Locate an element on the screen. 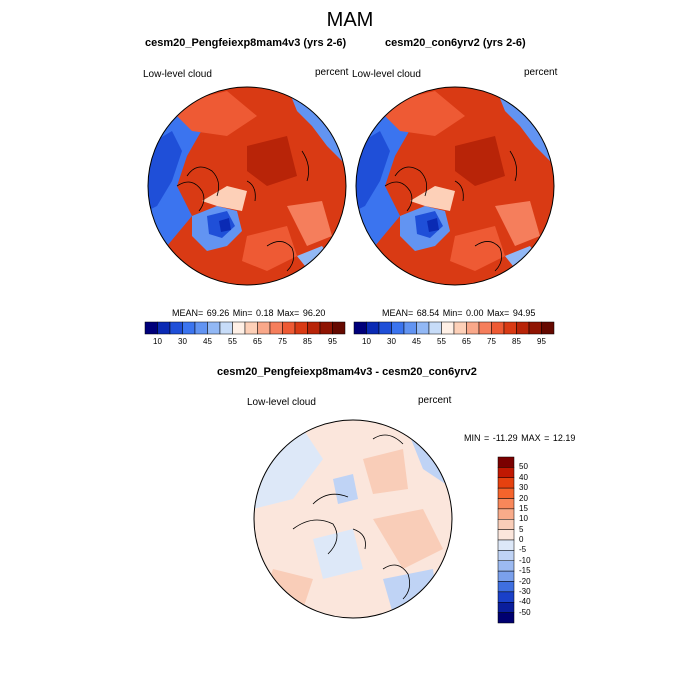 The height and width of the screenshot is (700, 700). diff-colorbar-tick-label: -30 is located at coordinates (525, 591).